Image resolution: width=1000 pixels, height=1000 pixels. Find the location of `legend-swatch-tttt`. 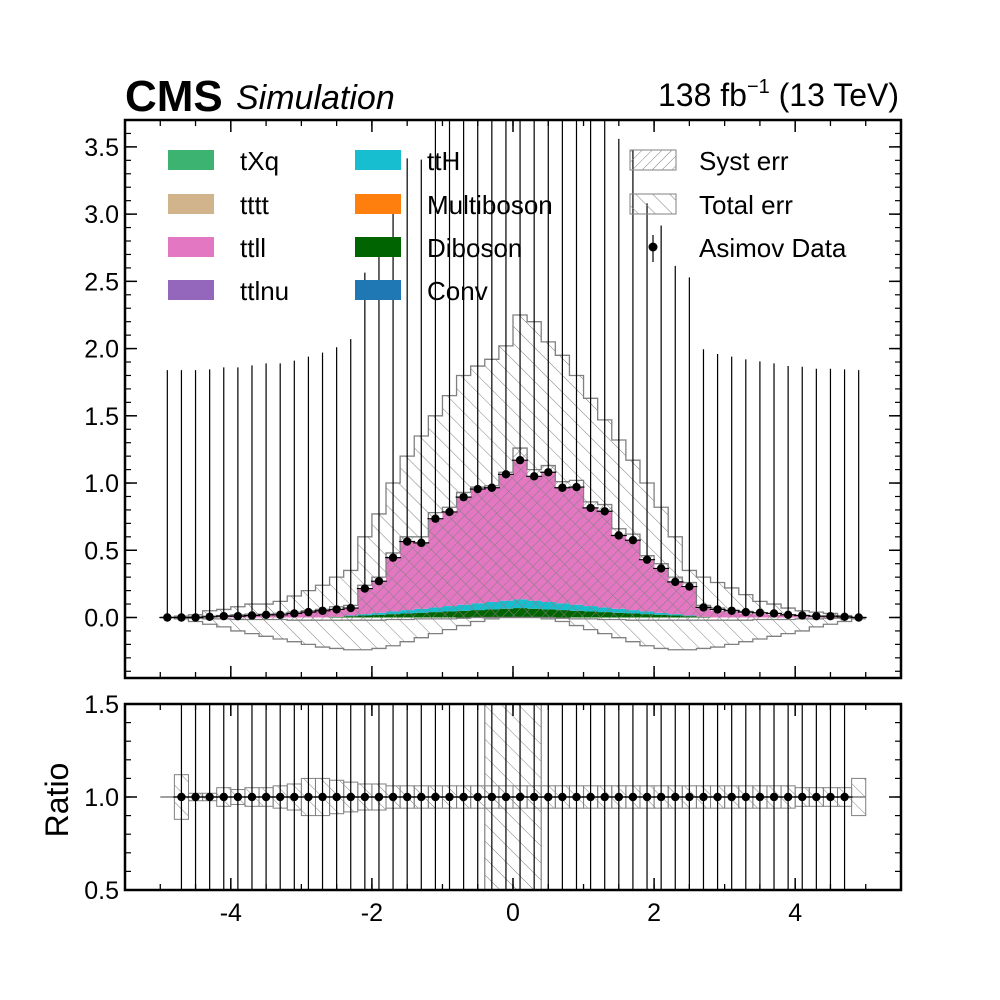

legend-swatch-tttt is located at coordinates (191, 204).